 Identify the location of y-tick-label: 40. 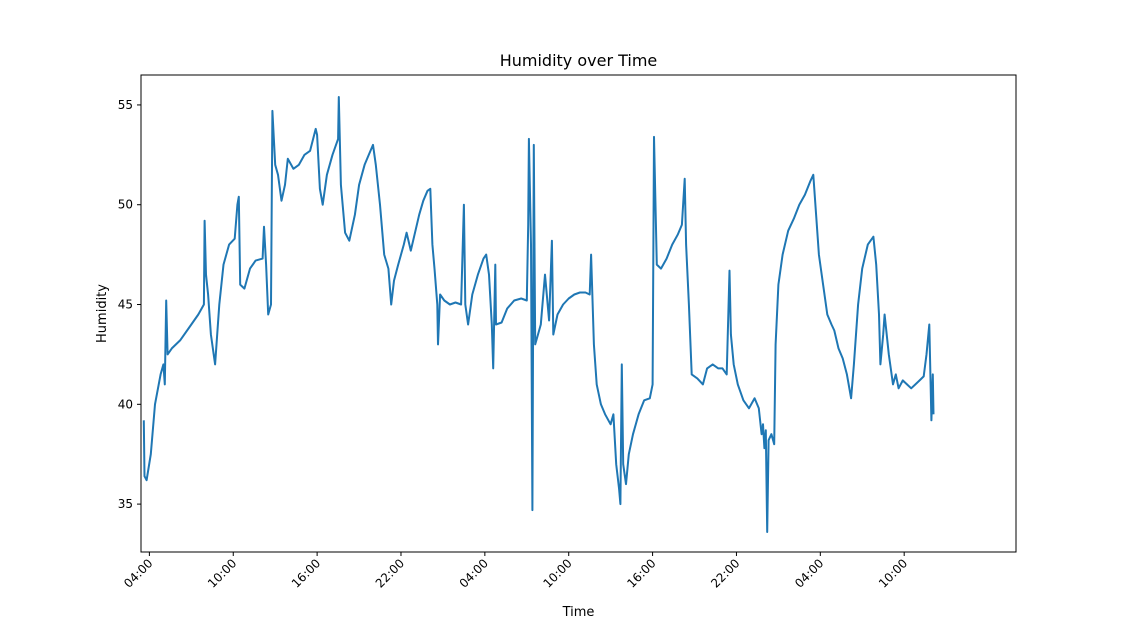
(125, 404).